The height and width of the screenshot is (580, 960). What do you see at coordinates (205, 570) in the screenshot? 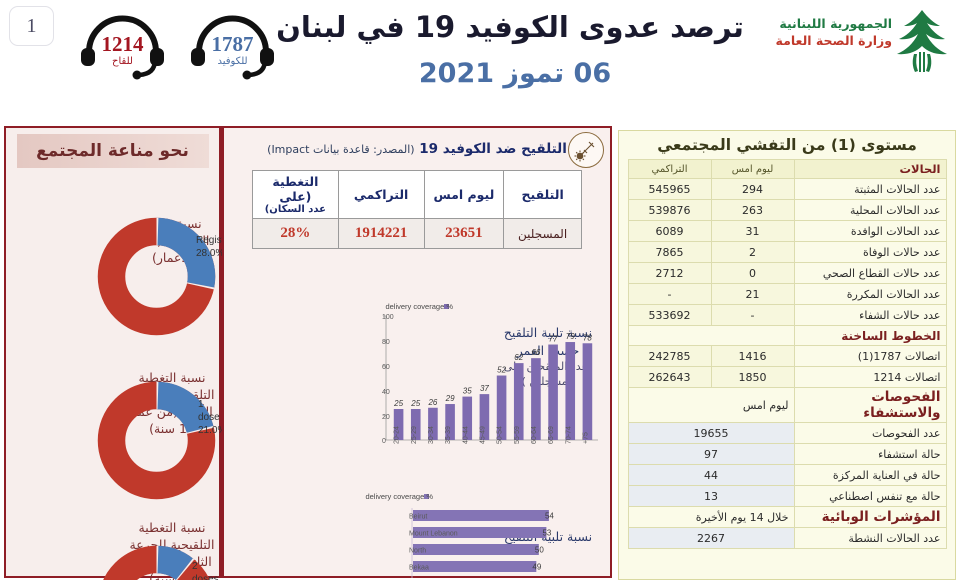
I see `second-dose-caption-line1: 2 doses` at bounding box center [205, 570].